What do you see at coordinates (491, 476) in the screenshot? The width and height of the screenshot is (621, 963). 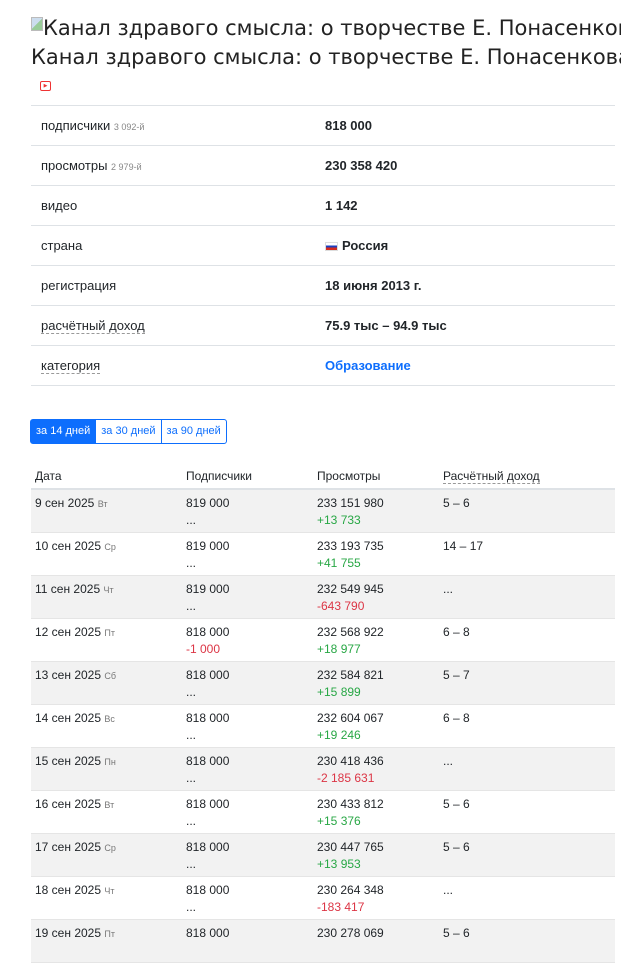 I see `header-income: Расчётный доход` at bounding box center [491, 476].